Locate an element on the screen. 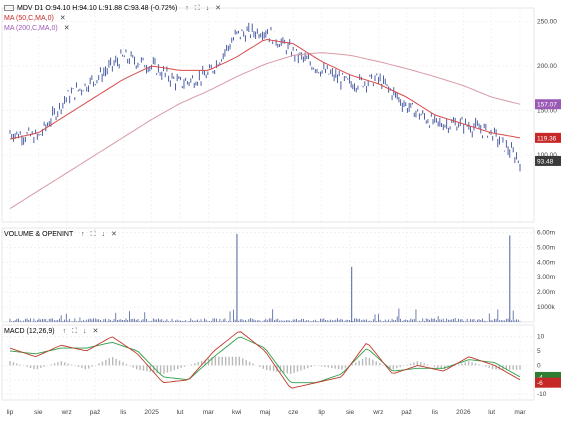 The image size is (564, 428). ma50-tag: 119.36 is located at coordinates (547, 138).